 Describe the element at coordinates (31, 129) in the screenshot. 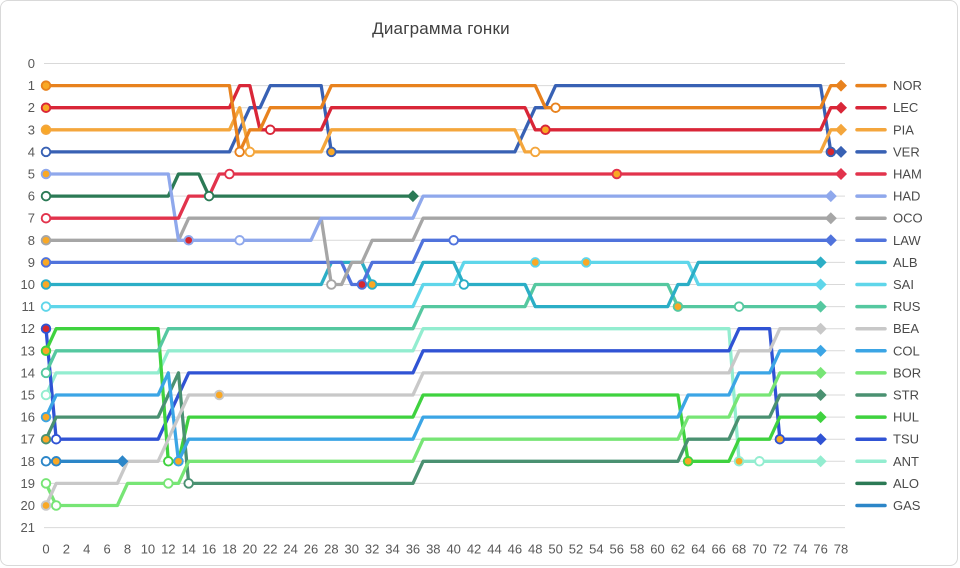

I see `y-axis-tick-label: 3` at that location.